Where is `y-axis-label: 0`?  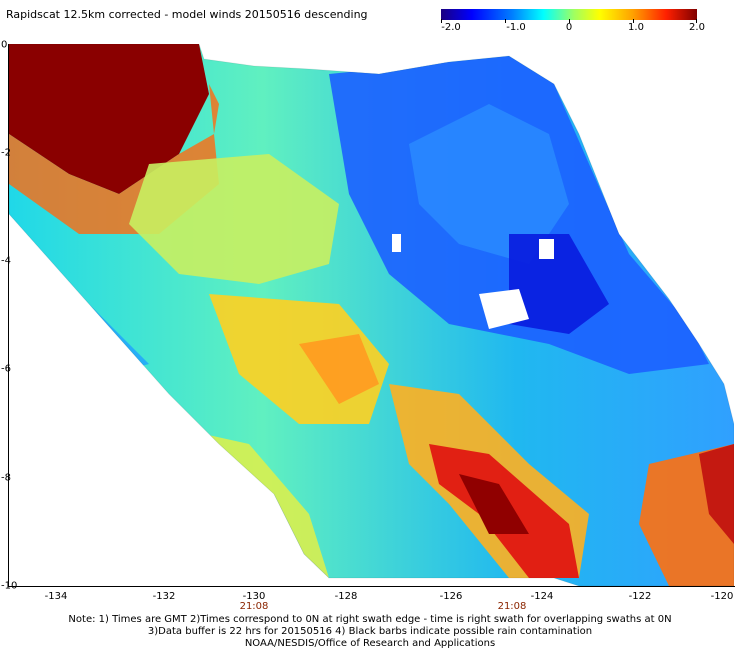 y-axis-label: 0 is located at coordinates (4, 45).